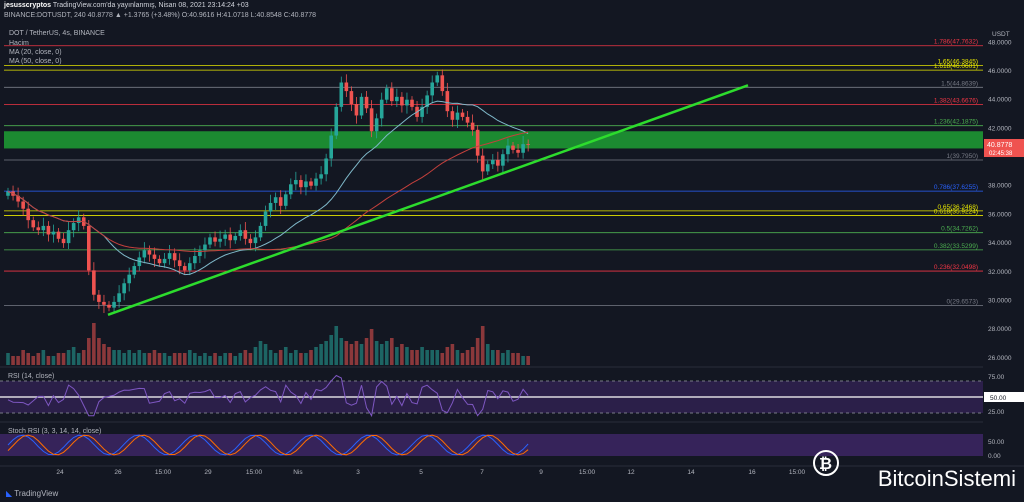 The width and height of the screenshot is (1024, 502). What do you see at coordinates (959, 229) in the screenshot?
I see `fib-label-10: 0.5(34.7262)` at bounding box center [959, 229].